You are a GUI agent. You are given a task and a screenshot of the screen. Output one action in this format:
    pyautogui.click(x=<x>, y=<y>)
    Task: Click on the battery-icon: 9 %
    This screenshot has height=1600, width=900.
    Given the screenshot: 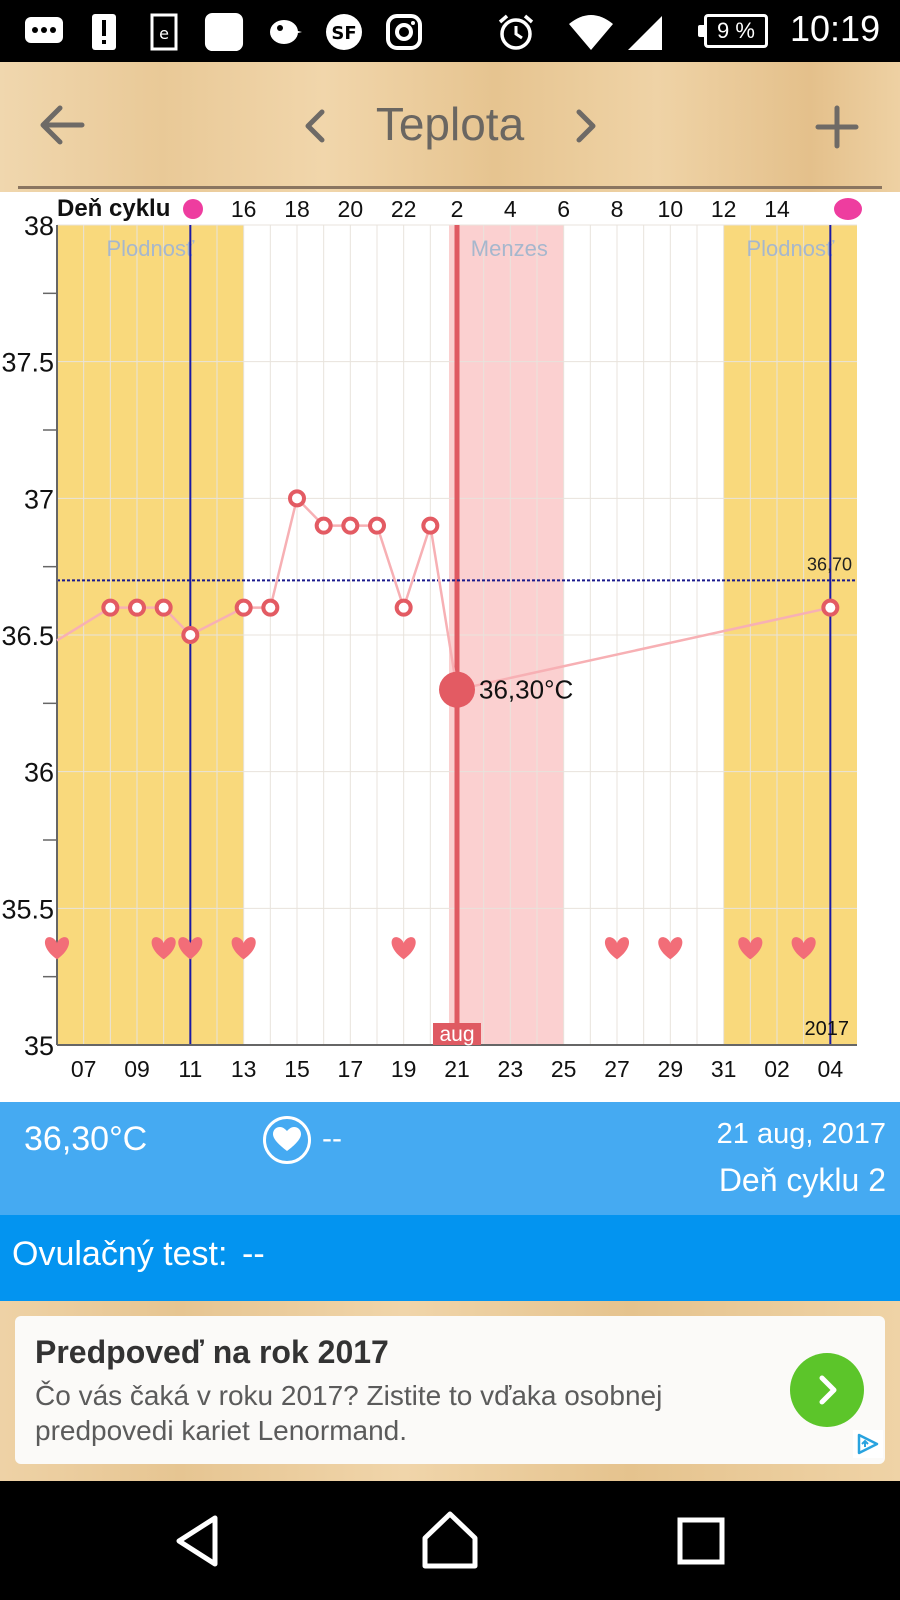 What is the action you would take?
    pyautogui.click(x=733, y=31)
    